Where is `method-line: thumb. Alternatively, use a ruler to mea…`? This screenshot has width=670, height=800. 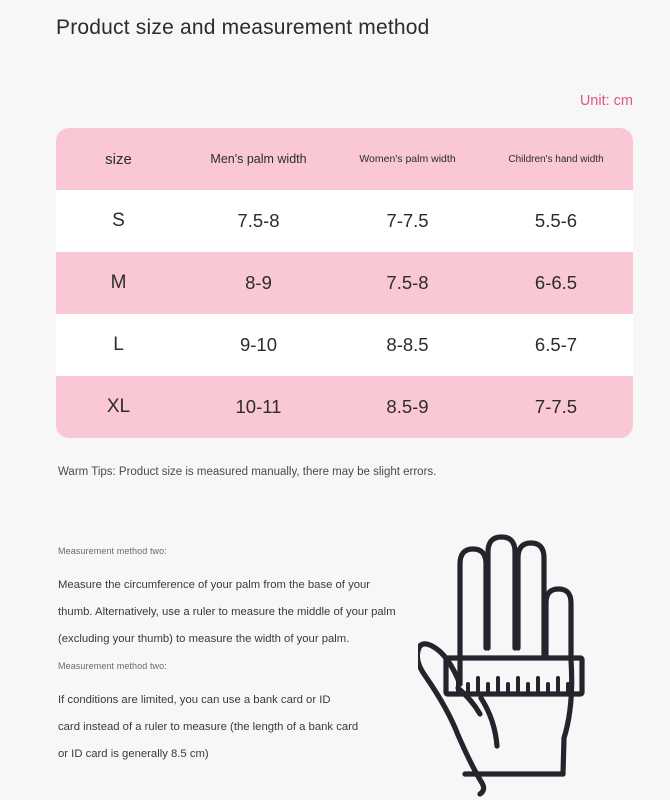 method-line: thumb. Alternatively, use a ruler to mea… is located at coordinates (227, 612).